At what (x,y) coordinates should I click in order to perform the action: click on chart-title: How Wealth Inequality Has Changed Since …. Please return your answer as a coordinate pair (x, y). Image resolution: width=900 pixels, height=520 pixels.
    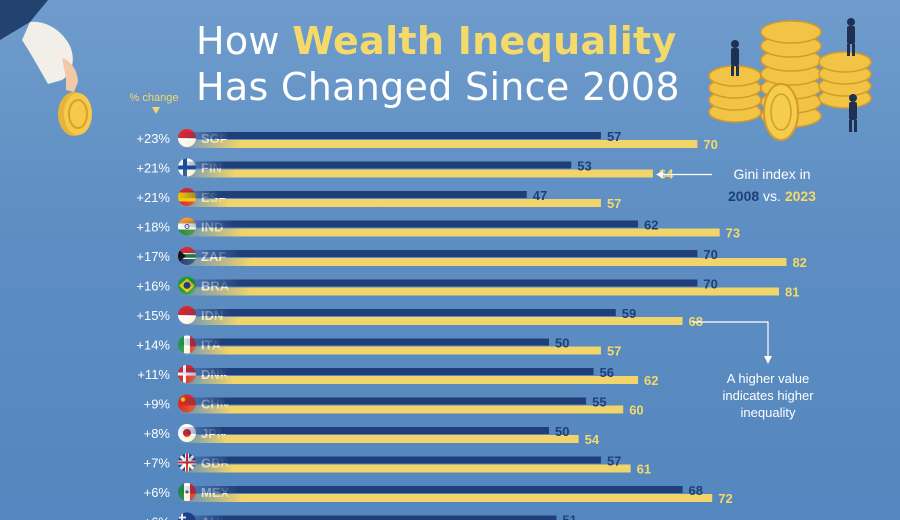
    Looking at the image, I should click on (438, 64).